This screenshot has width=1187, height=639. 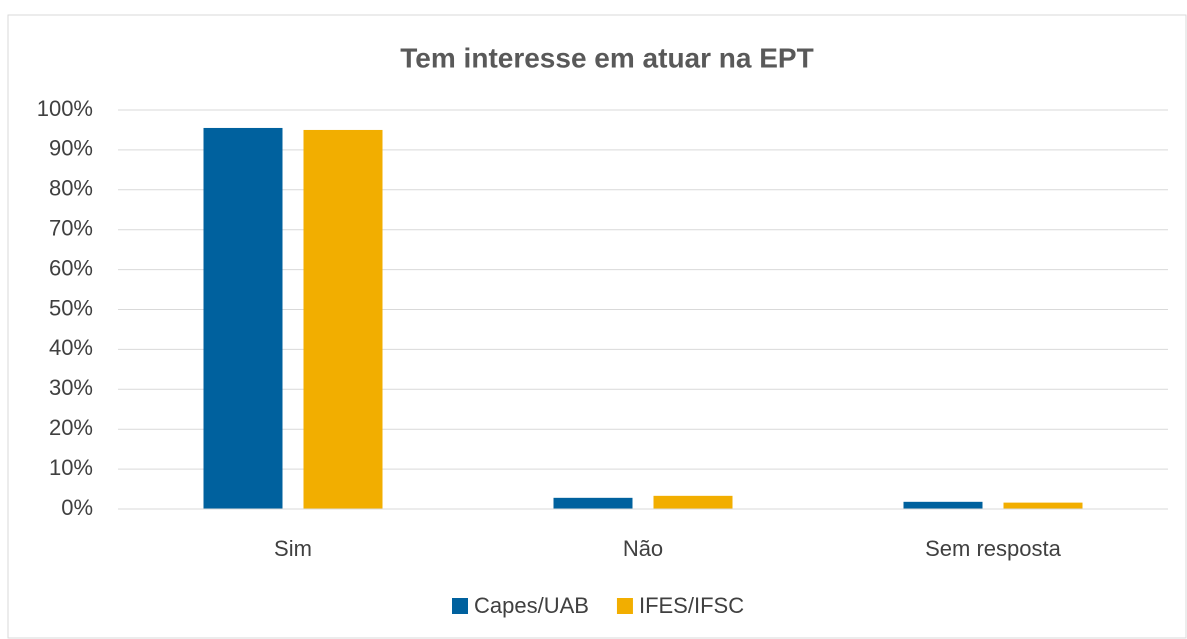 What do you see at coordinates (71, 347) in the screenshot?
I see `y-tick-label: 40%` at bounding box center [71, 347].